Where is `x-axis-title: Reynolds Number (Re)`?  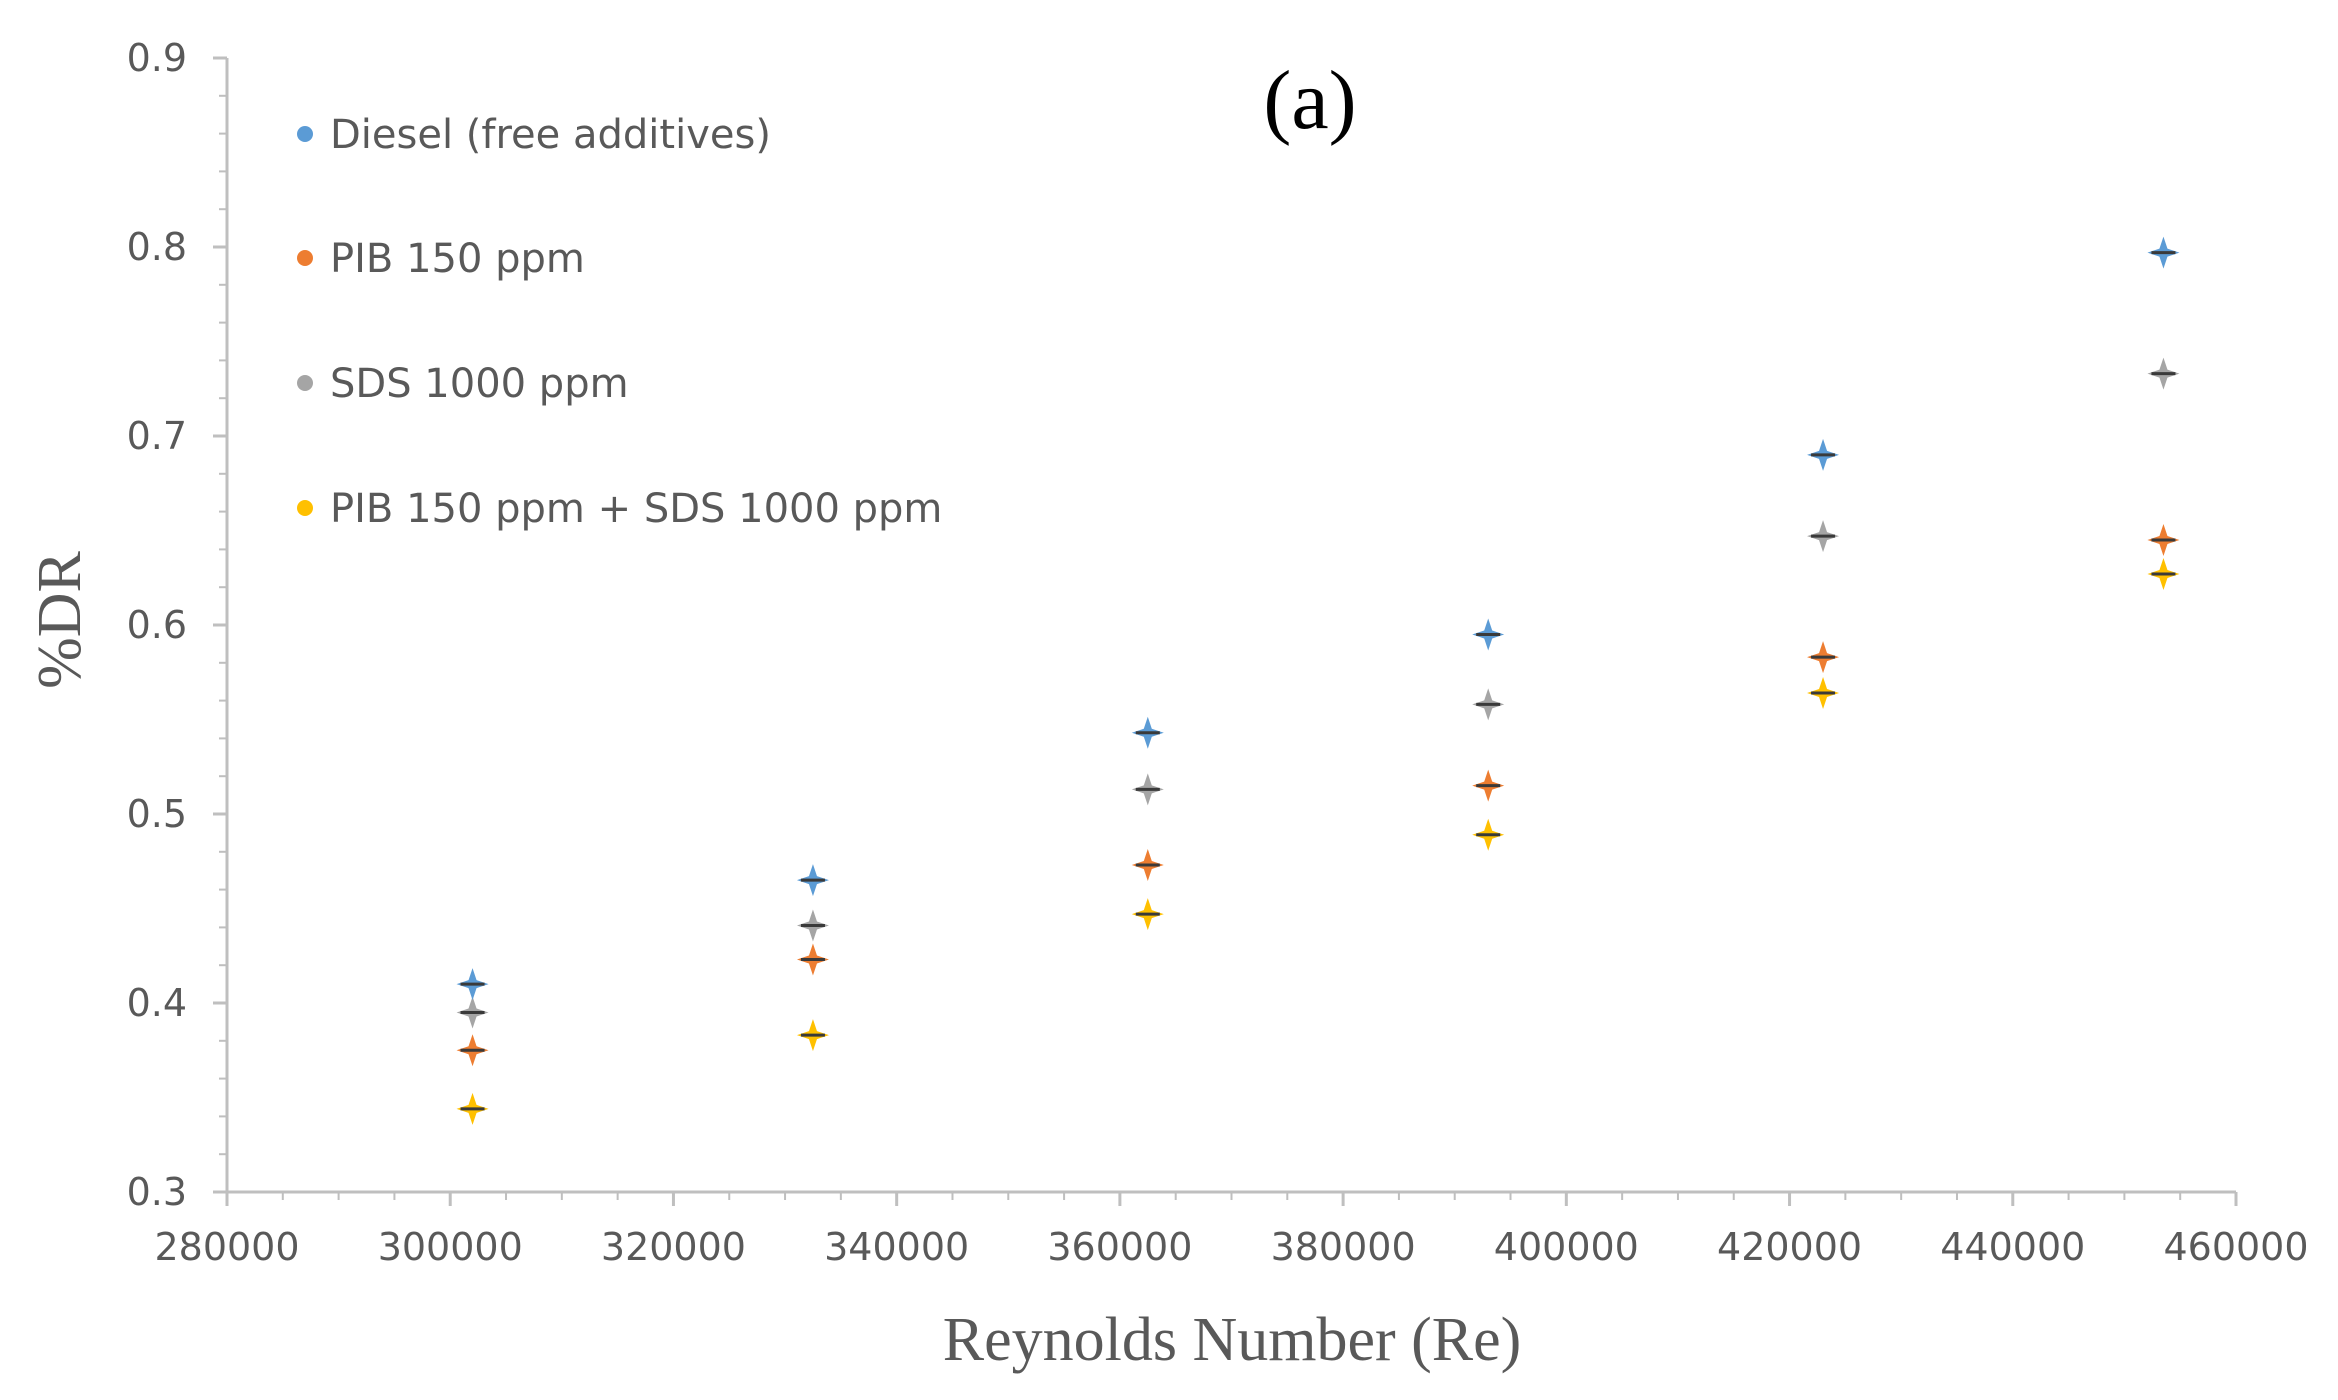 x-axis-title: Reynolds Number (Re) is located at coordinates (1232, 1340).